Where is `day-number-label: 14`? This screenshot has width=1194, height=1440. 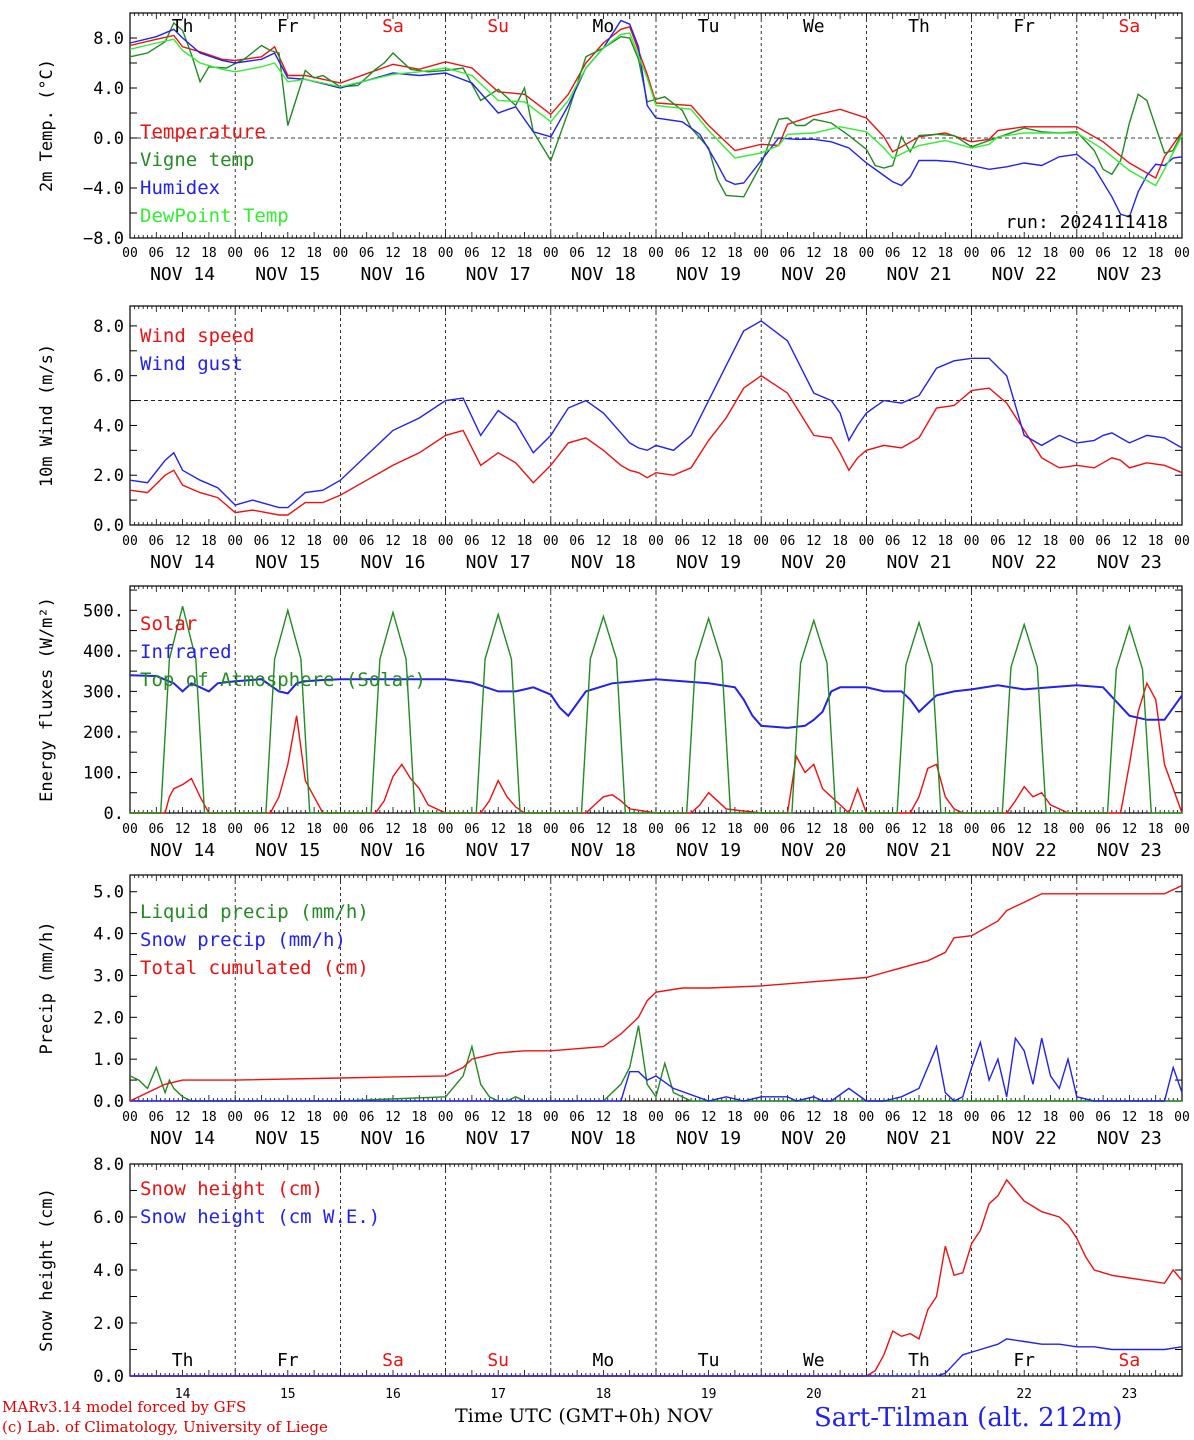
day-number-label: 14 is located at coordinates (183, 1394).